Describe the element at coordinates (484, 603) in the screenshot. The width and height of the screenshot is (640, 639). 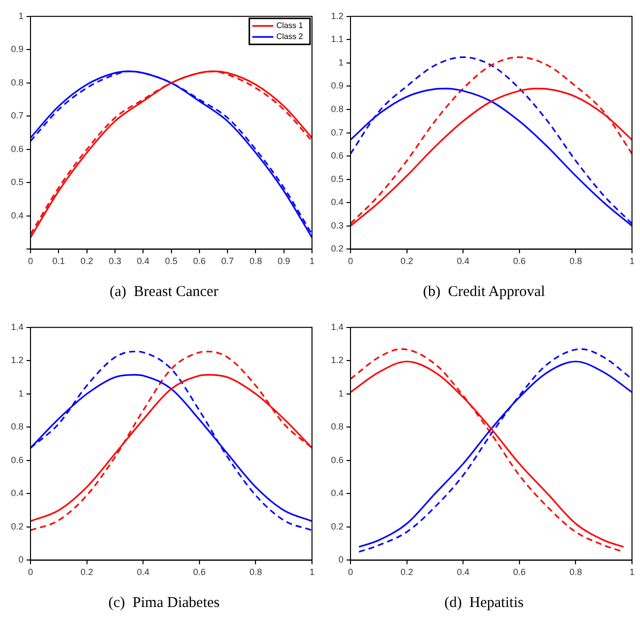
I see `text: (d) Hepatitis` at that location.